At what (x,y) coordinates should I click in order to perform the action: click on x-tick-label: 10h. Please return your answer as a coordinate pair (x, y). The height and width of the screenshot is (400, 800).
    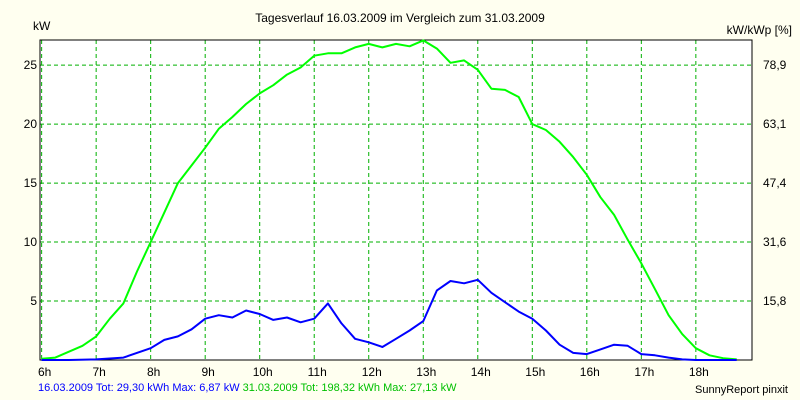
    Looking at the image, I should click on (263, 372).